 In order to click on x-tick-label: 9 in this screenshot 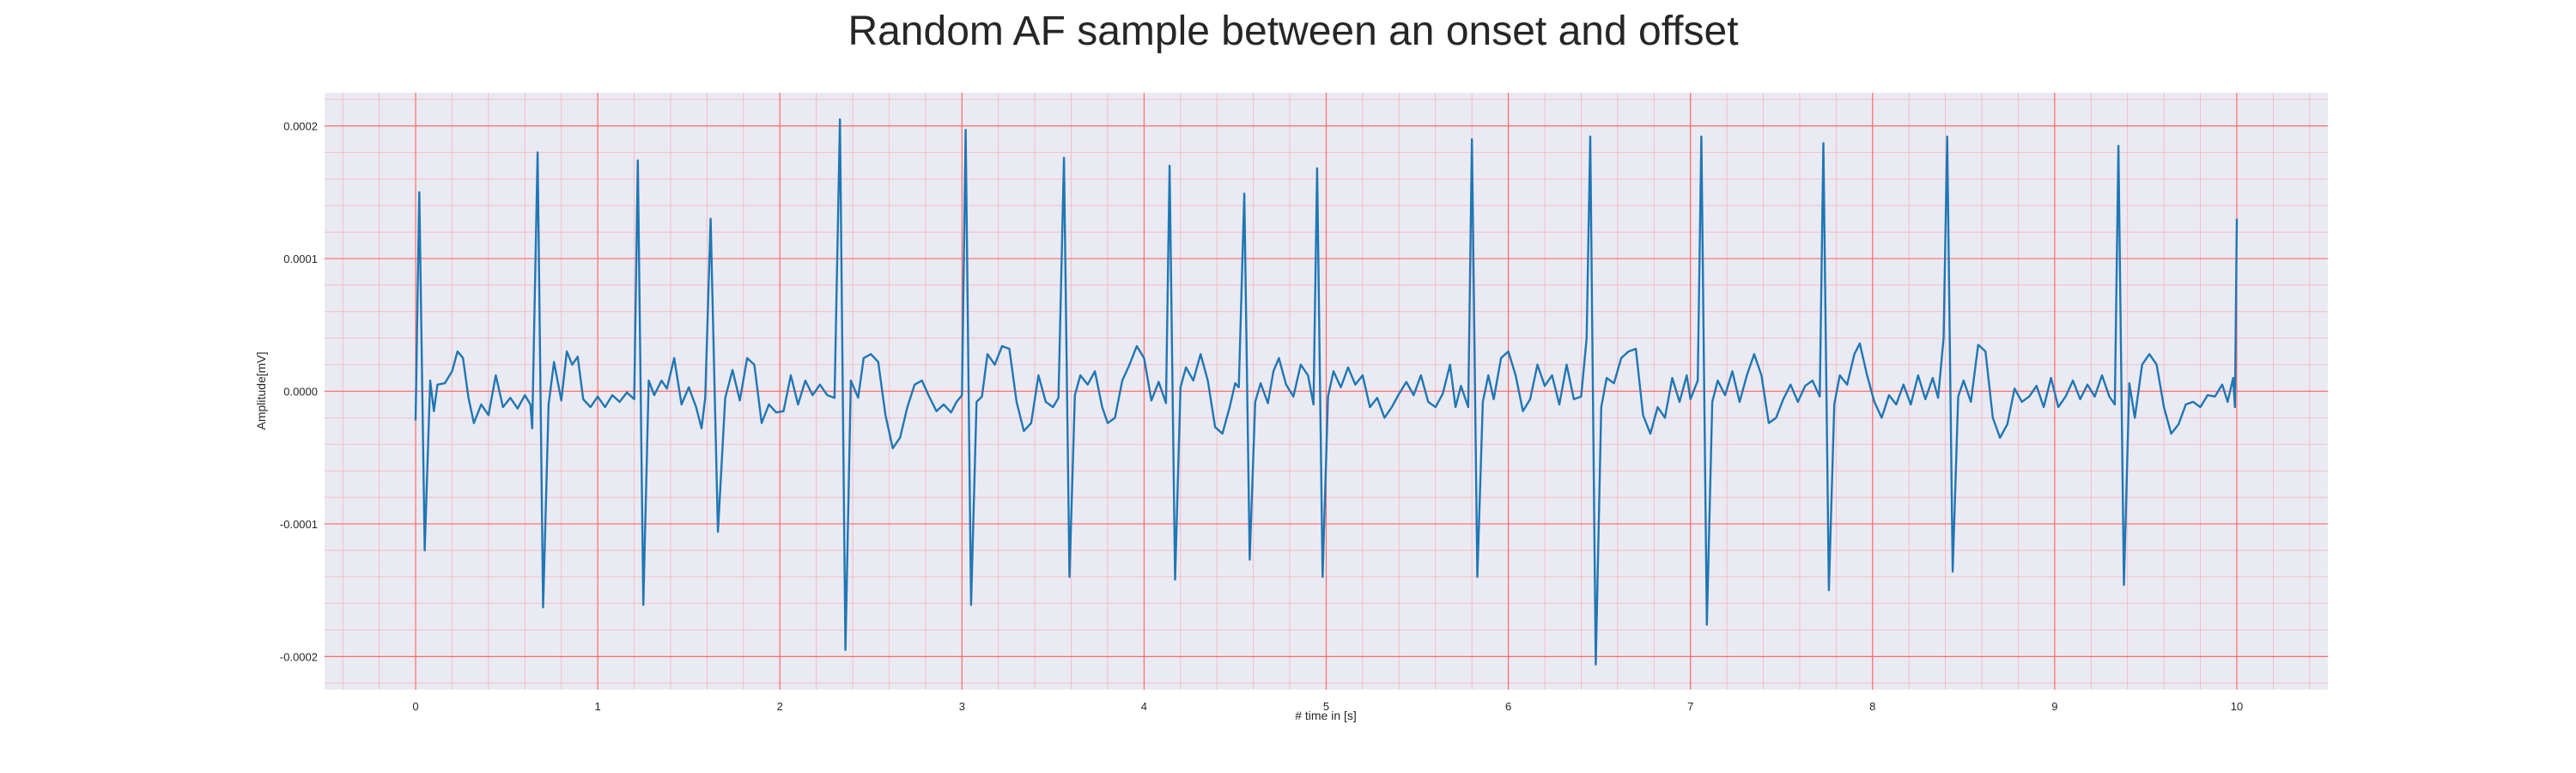, I will do `click(2054, 706)`.